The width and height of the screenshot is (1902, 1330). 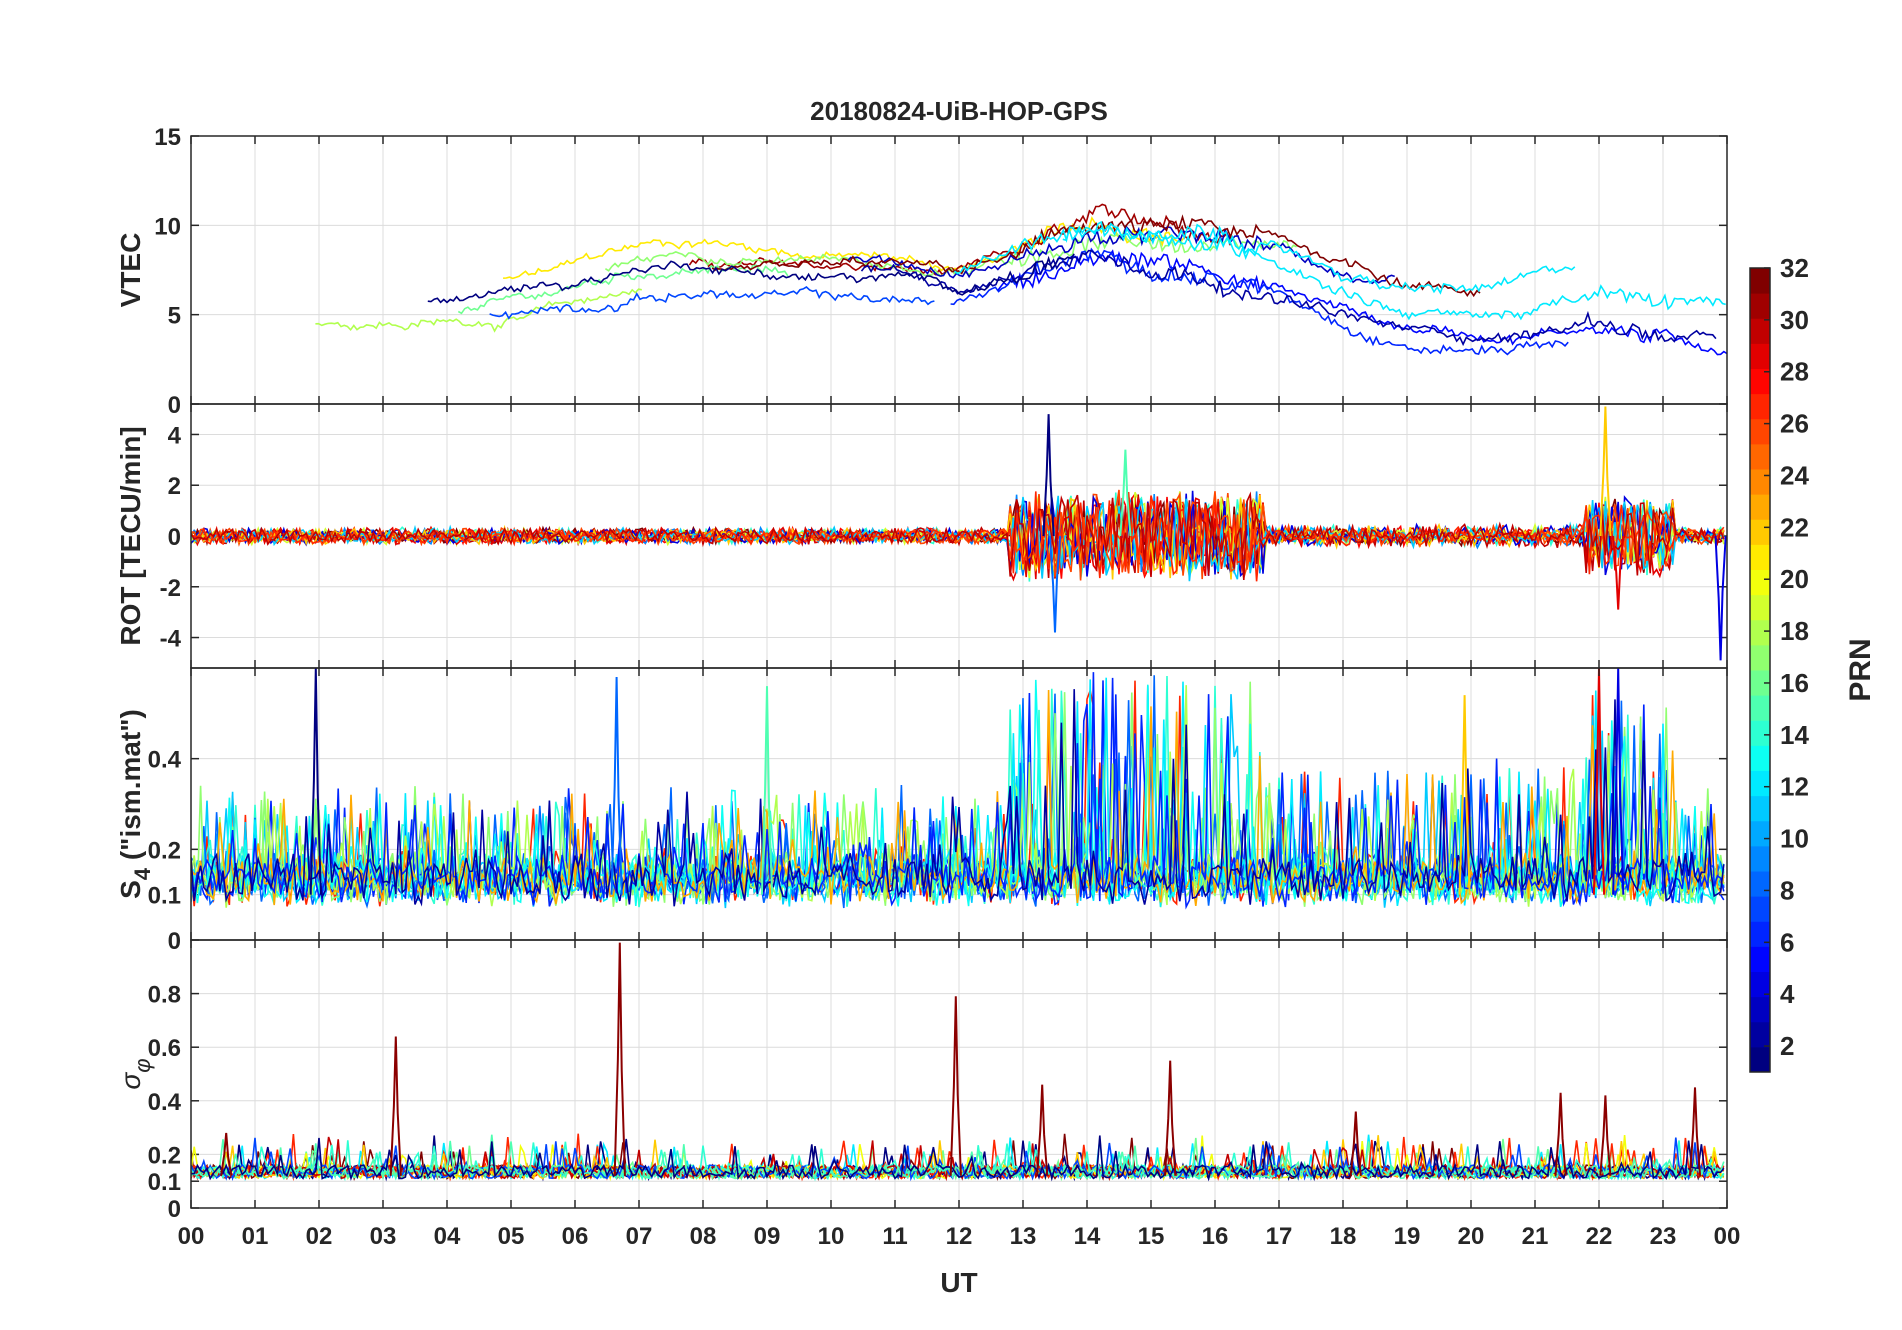 What do you see at coordinates (575, 1236) in the screenshot?
I see `x-tick-label: 06` at bounding box center [575, 1236].